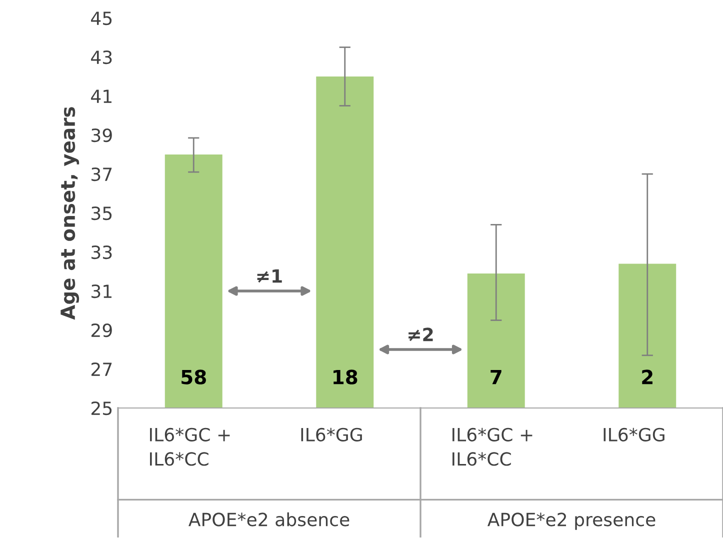 The width and height of the screenshot is (723, 539). What do you see at coordinates (102, 291) in the screenshot?
I see `y-tick-label: 31` at bounding box center [102, 291].